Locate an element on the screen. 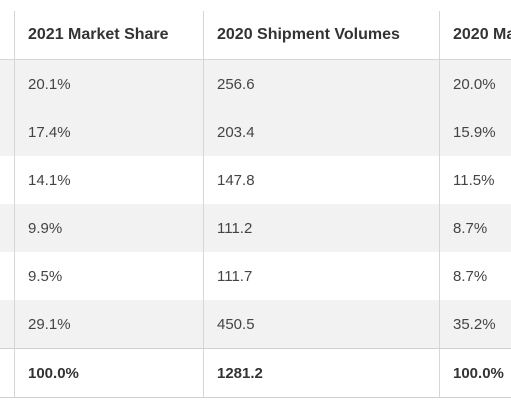  cell-2020-market-share: 35.2% is located at coordinates (475, 324).